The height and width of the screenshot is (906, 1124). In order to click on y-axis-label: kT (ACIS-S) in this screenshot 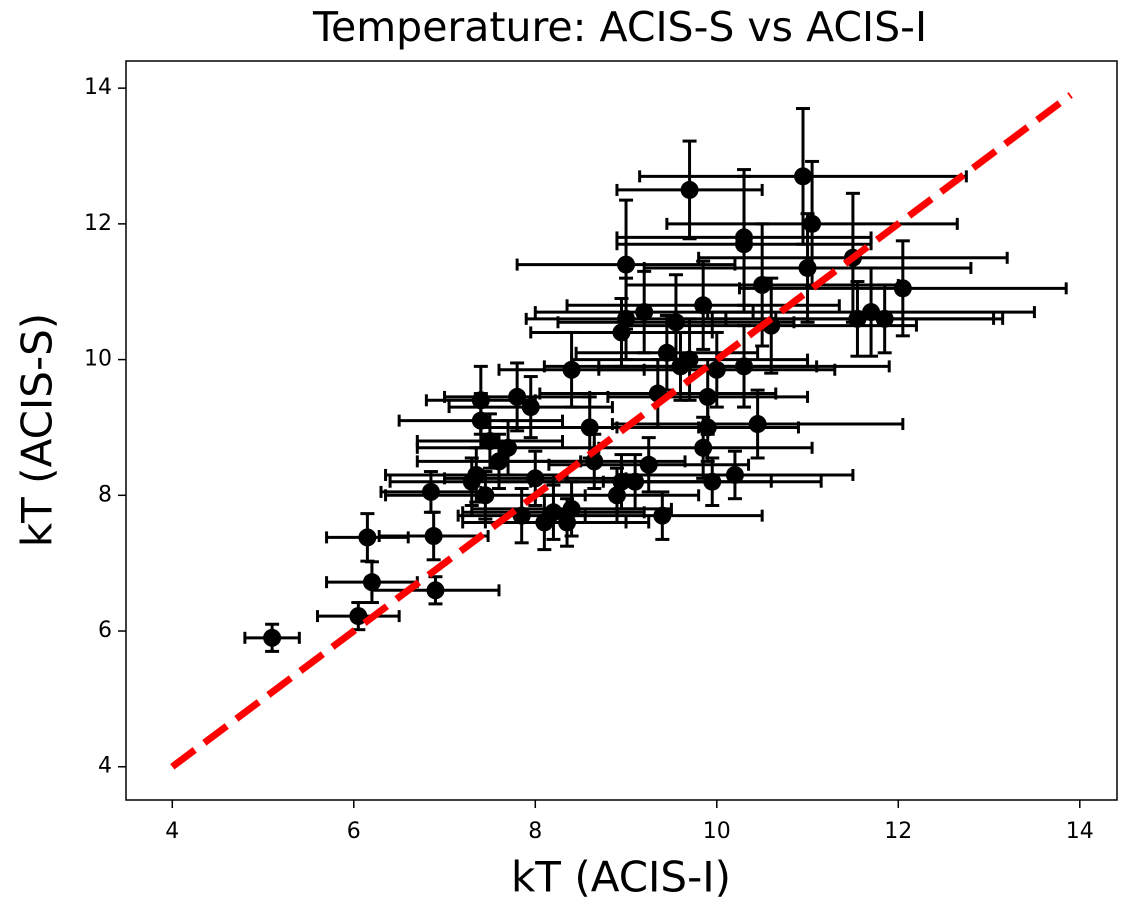, I will do `click(37, 430)`.